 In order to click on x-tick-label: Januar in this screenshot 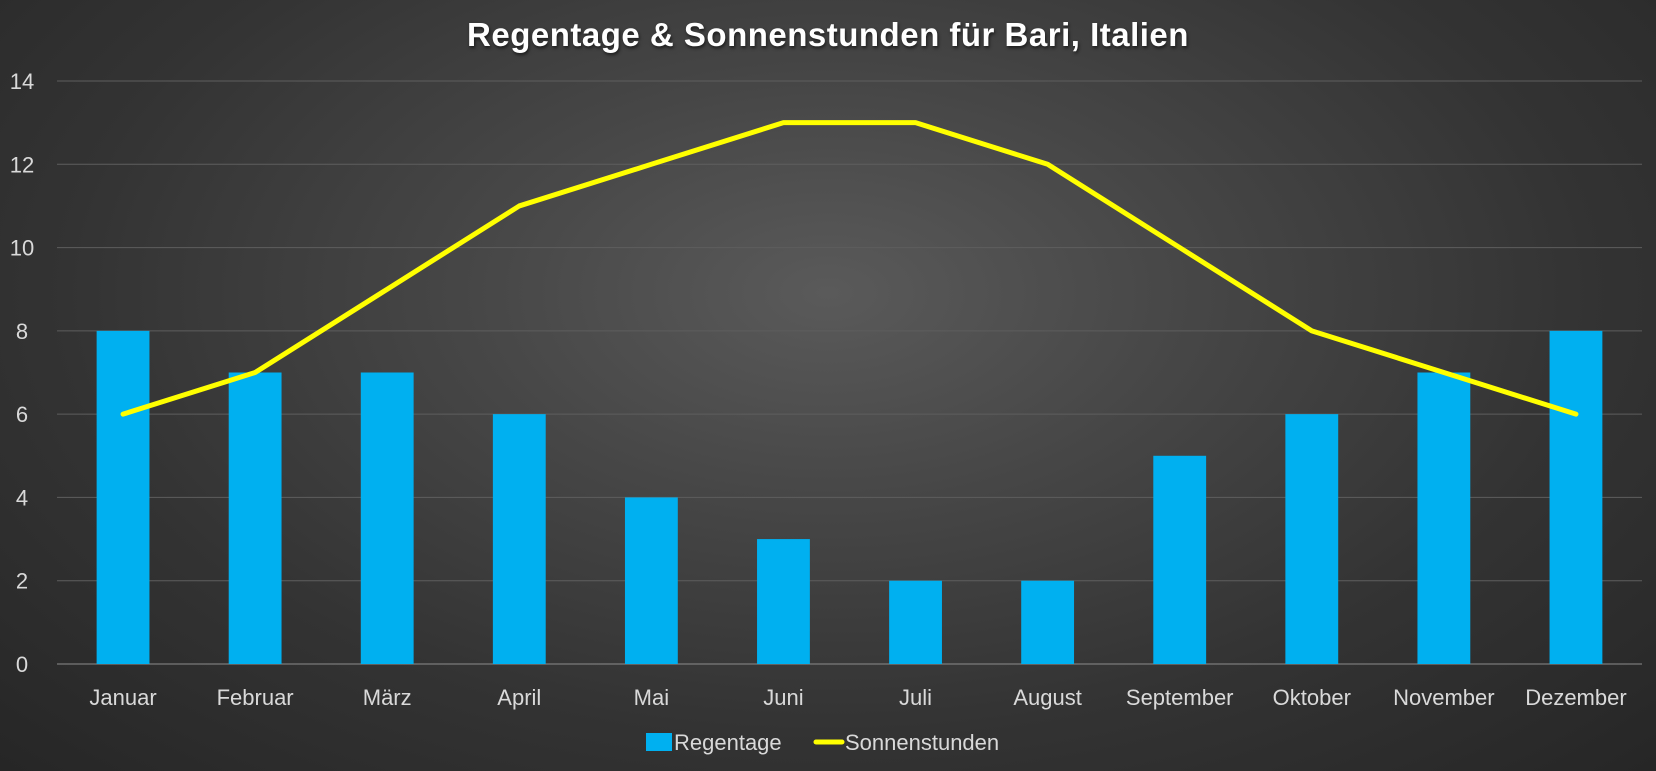, I will do `click(122, 697)`.